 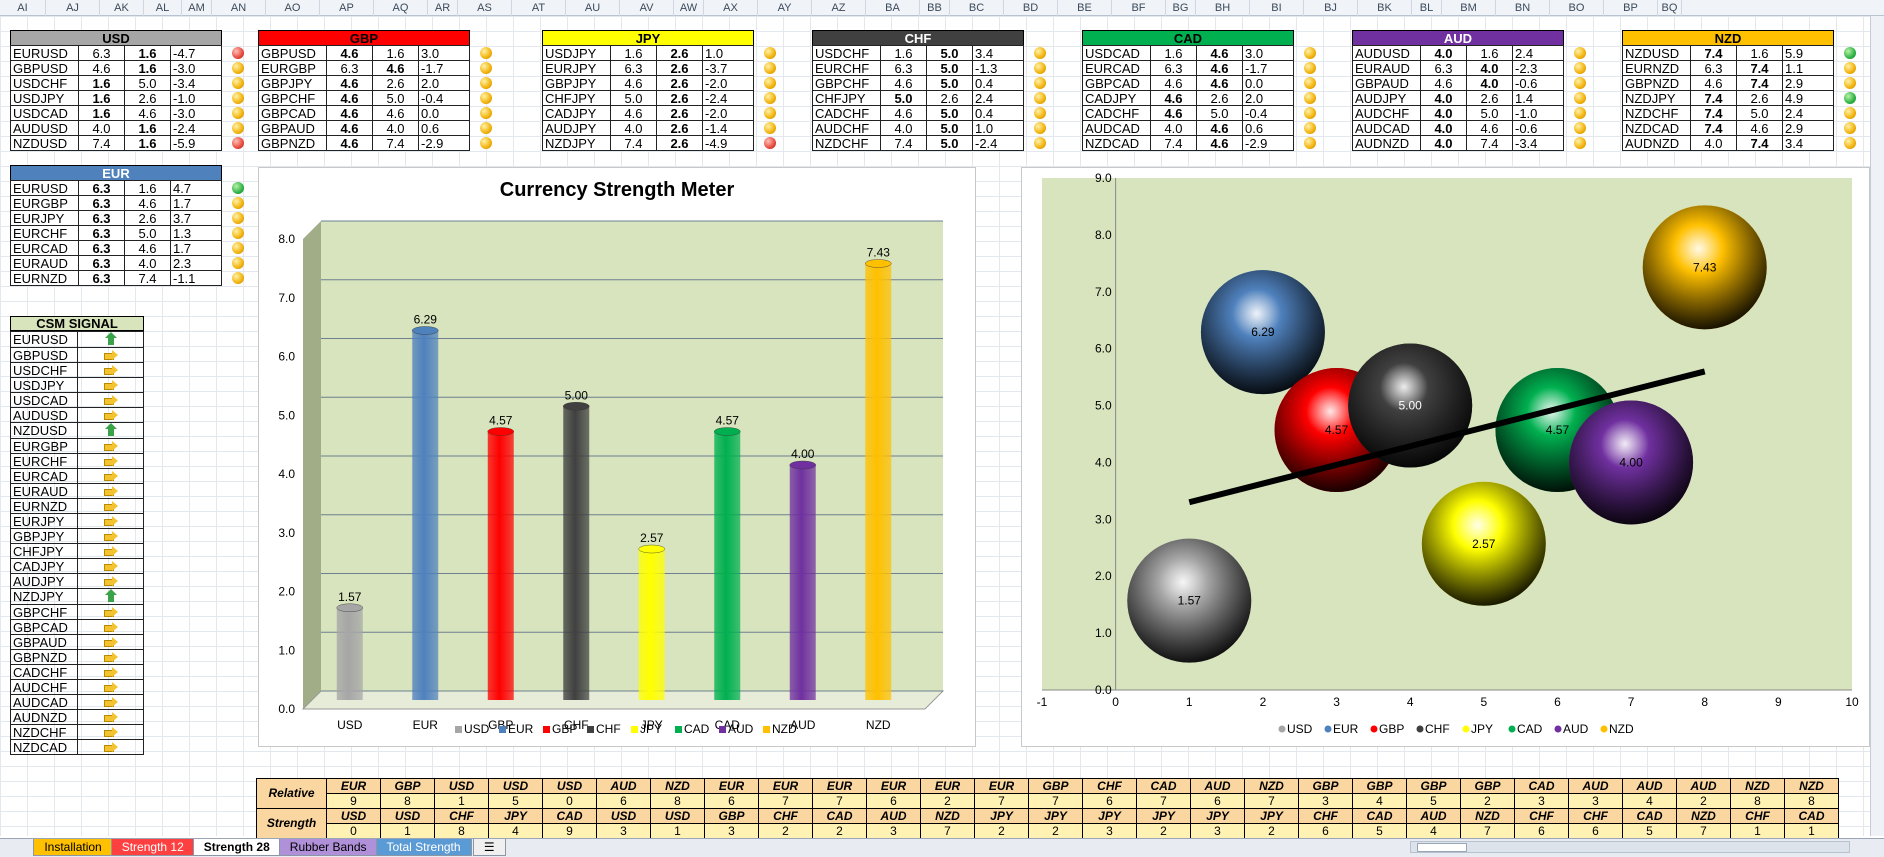 What do you see at coordinates (77, 385) in the screenshot?
I see `csm-signal-row: USDJPY` at bounding box center [77, 385].